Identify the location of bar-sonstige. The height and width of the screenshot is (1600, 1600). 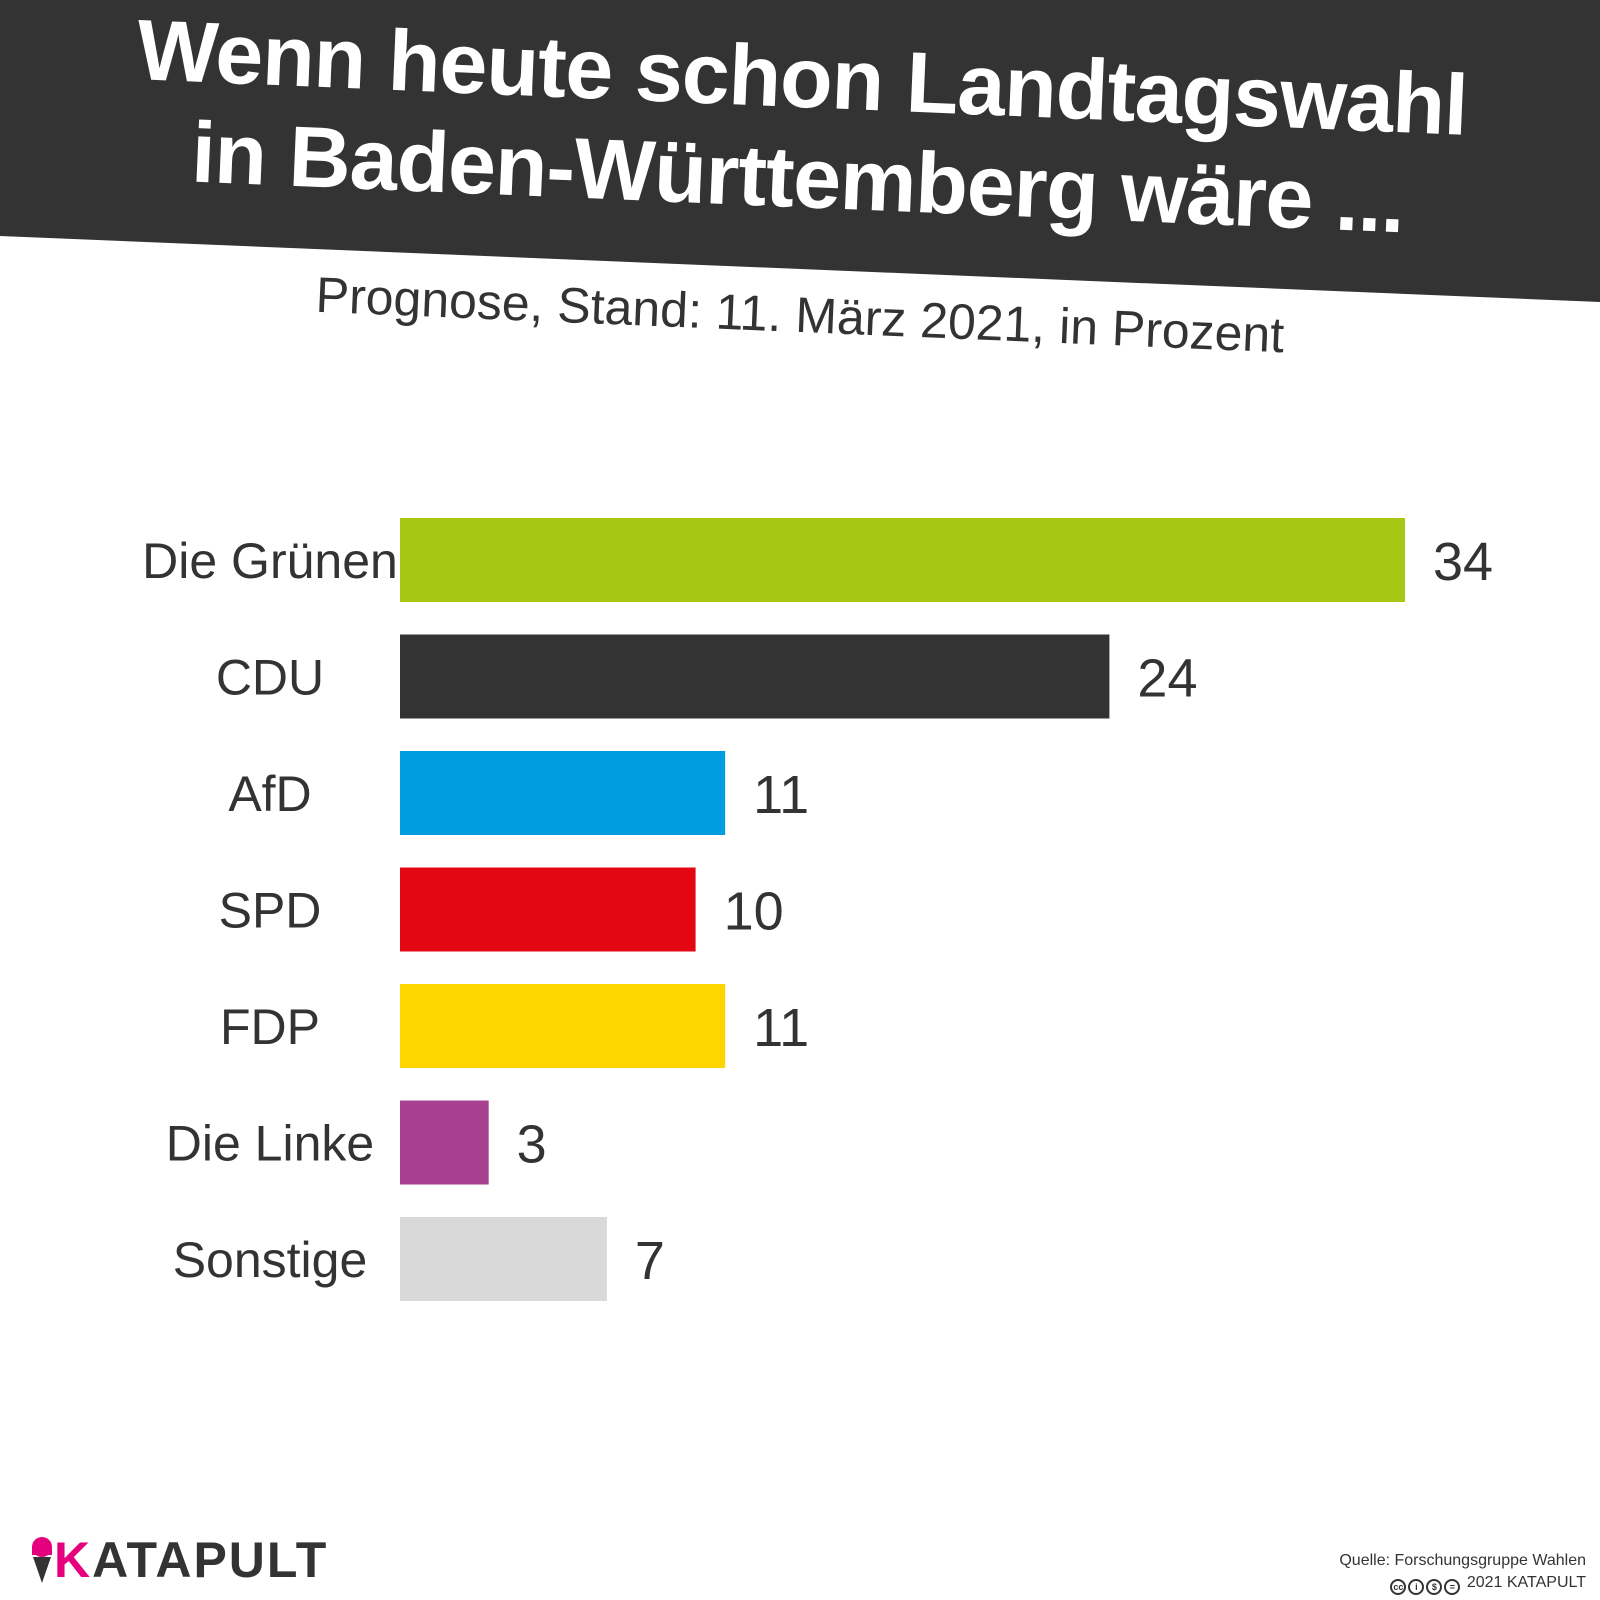
(503, 1259).